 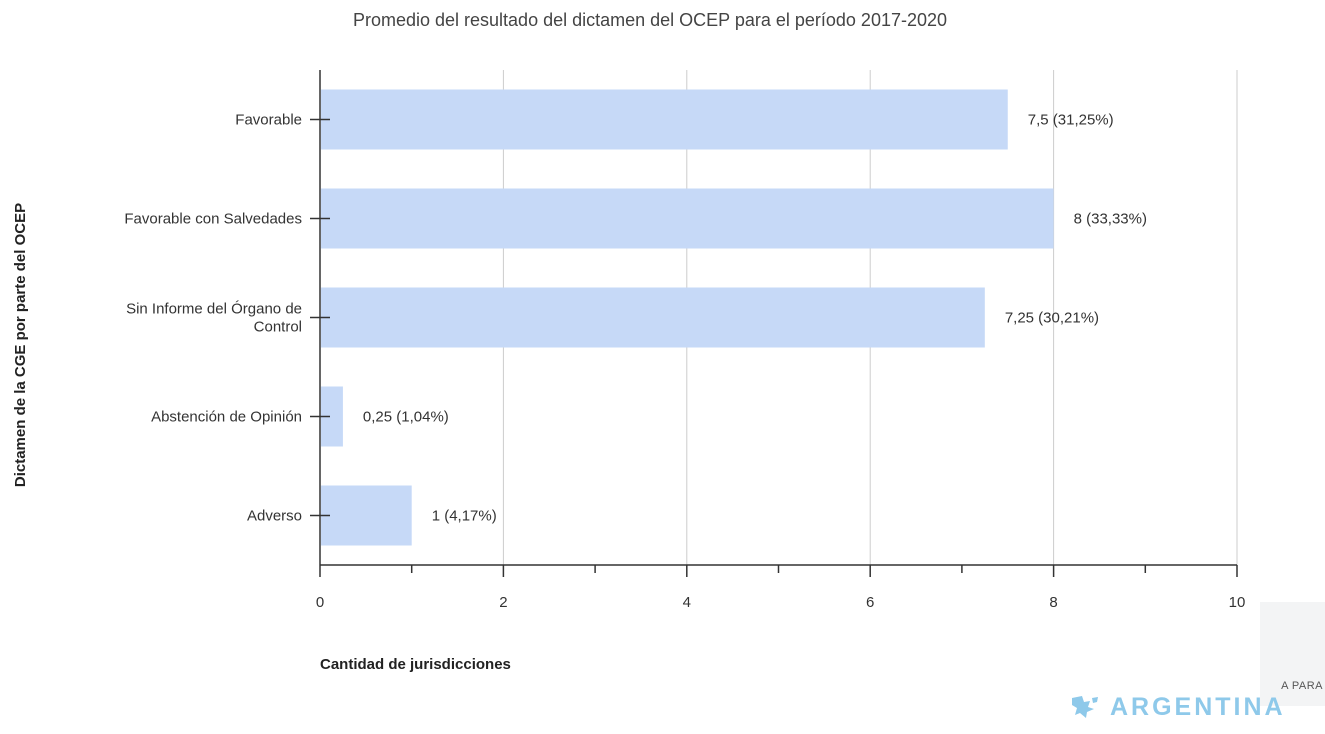 What do you see at coordinates (214, 309) in the screenshot?
I see `category-label-line: Sin Informe del Órgano de` at bounding box center [214, 309].